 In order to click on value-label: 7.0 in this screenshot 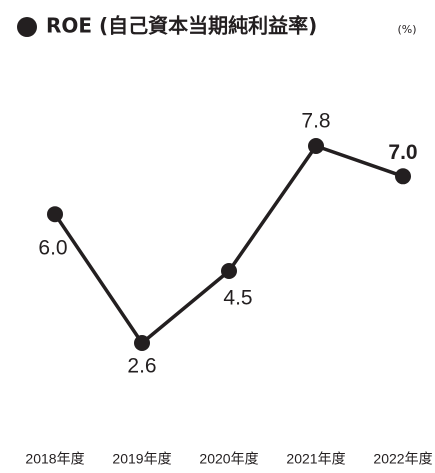, I will do `click(402, 152)`.